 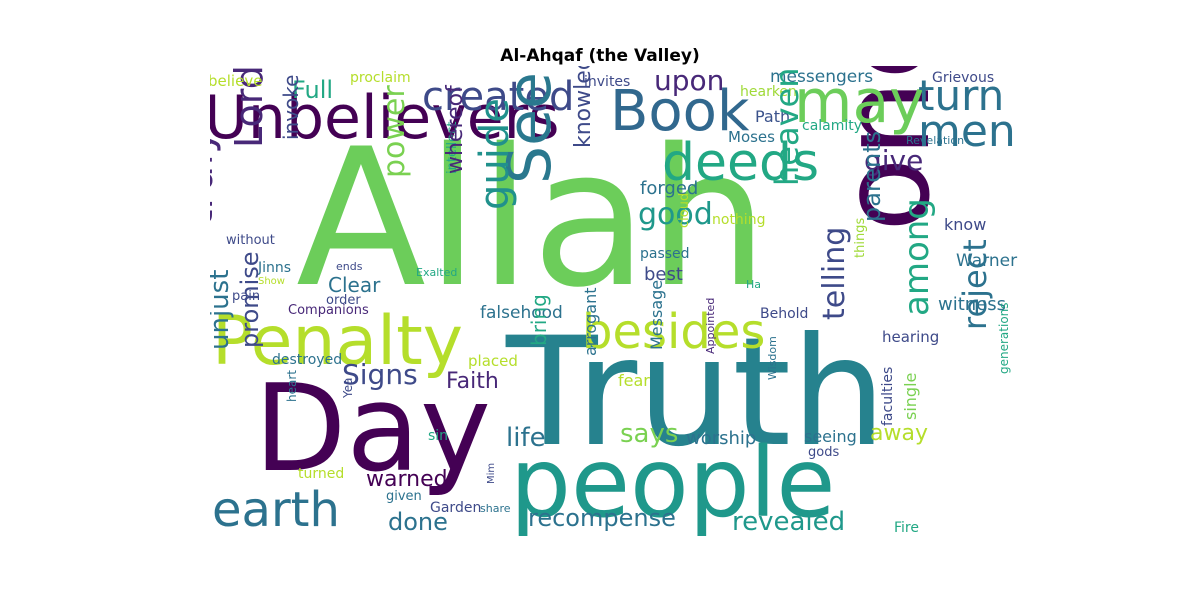 I want to click on word-fire: Fire, so click(x=906, y=528).